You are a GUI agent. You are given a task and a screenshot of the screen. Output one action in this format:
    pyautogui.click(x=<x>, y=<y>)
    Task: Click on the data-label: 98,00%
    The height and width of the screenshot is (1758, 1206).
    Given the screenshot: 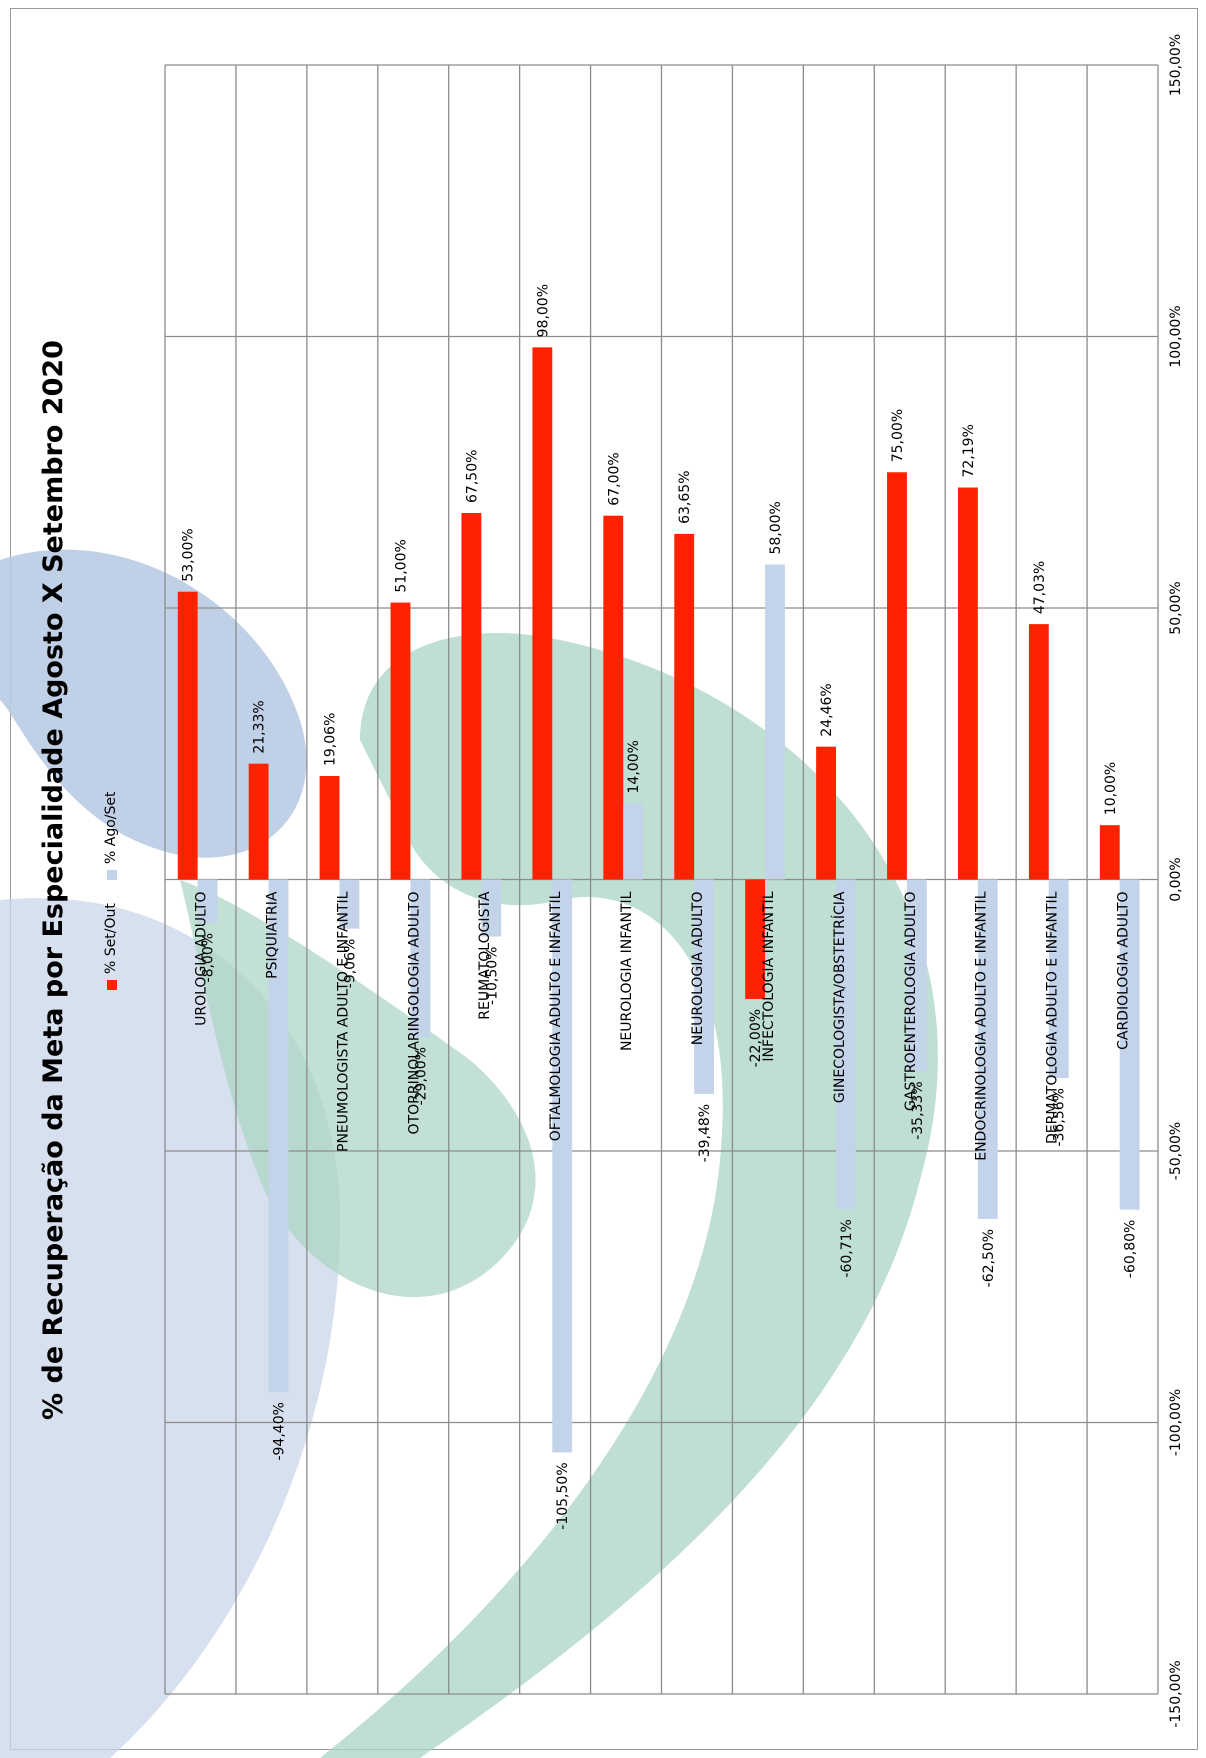 What is the action you would take?
    pyautogui.click(x=543, y=310)
    